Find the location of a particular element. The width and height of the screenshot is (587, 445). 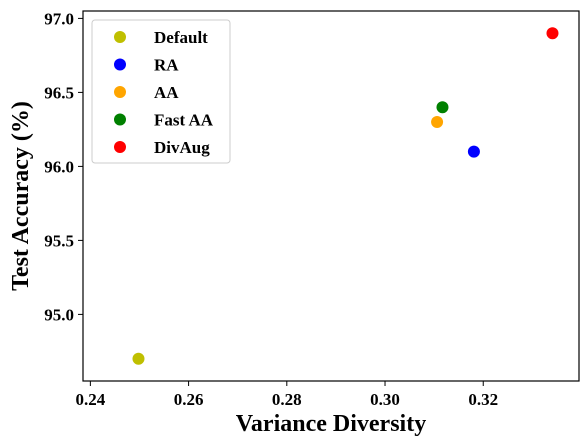

x-axis-label: Variance Diversity is located at coordinates (331, 424).